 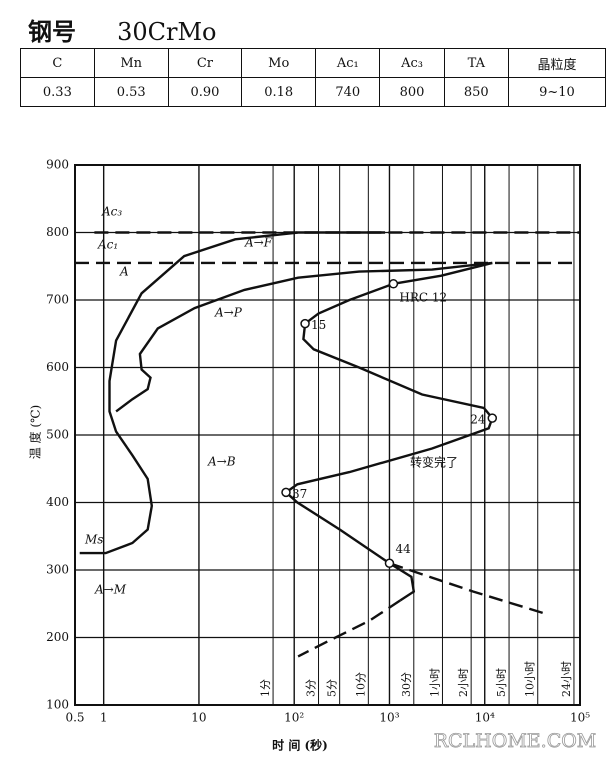 I want to click on x-axis-label: 时 间 (秒), so click(x=300, y=745).